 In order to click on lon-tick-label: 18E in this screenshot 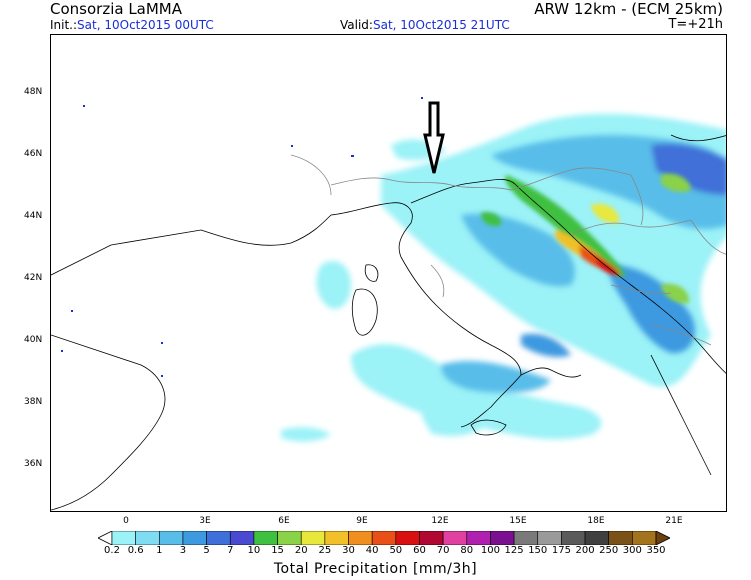, I will do `click(596, 521)`.